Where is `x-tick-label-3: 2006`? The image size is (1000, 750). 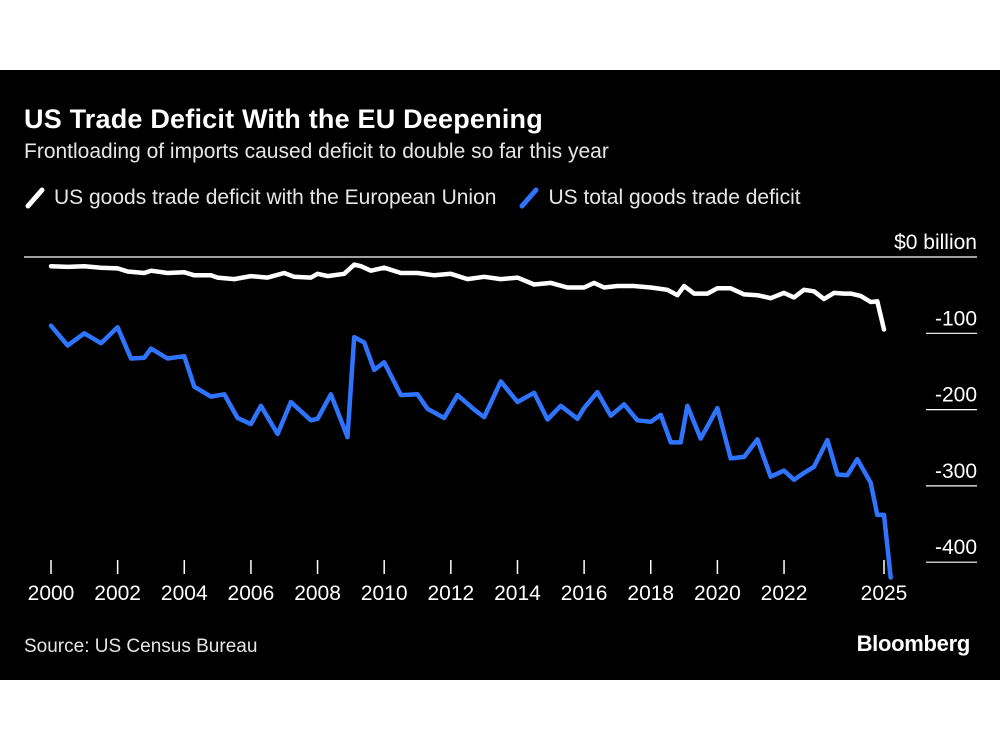
x-tick-label-3: 2006 is located at coordinates (251, 593).